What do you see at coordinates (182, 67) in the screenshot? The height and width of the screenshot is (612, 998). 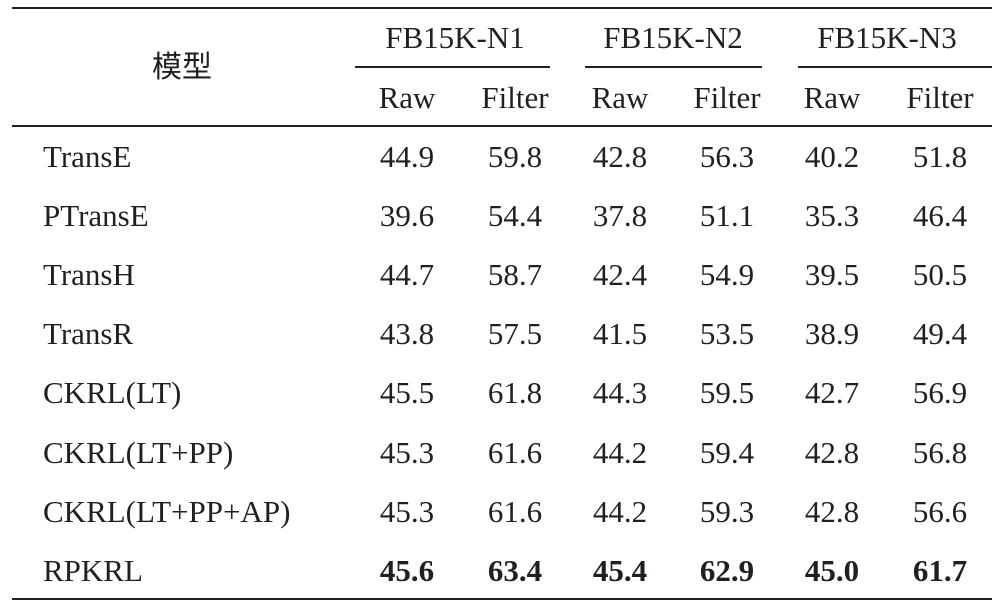 I see `model-column-header: 模型` at bounding box center [182, 67].